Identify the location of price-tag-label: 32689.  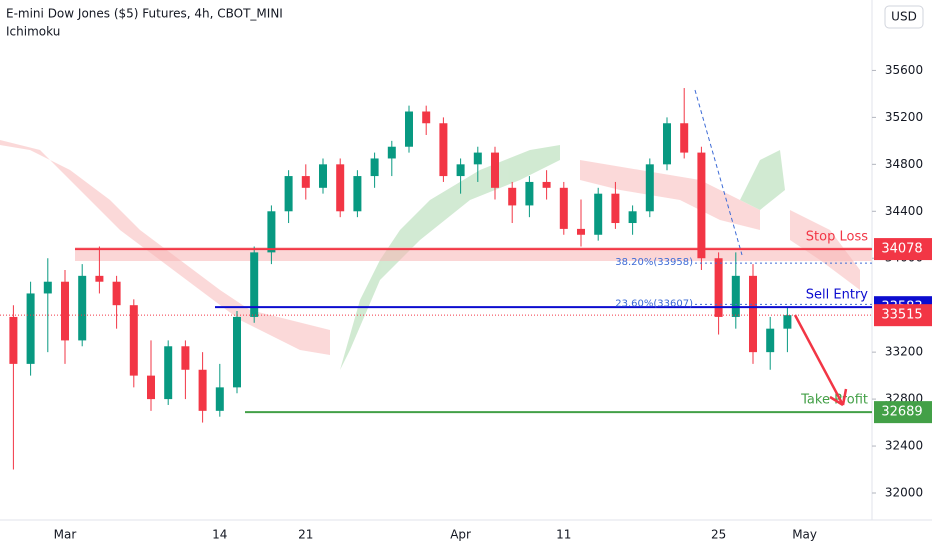
(901, 412).